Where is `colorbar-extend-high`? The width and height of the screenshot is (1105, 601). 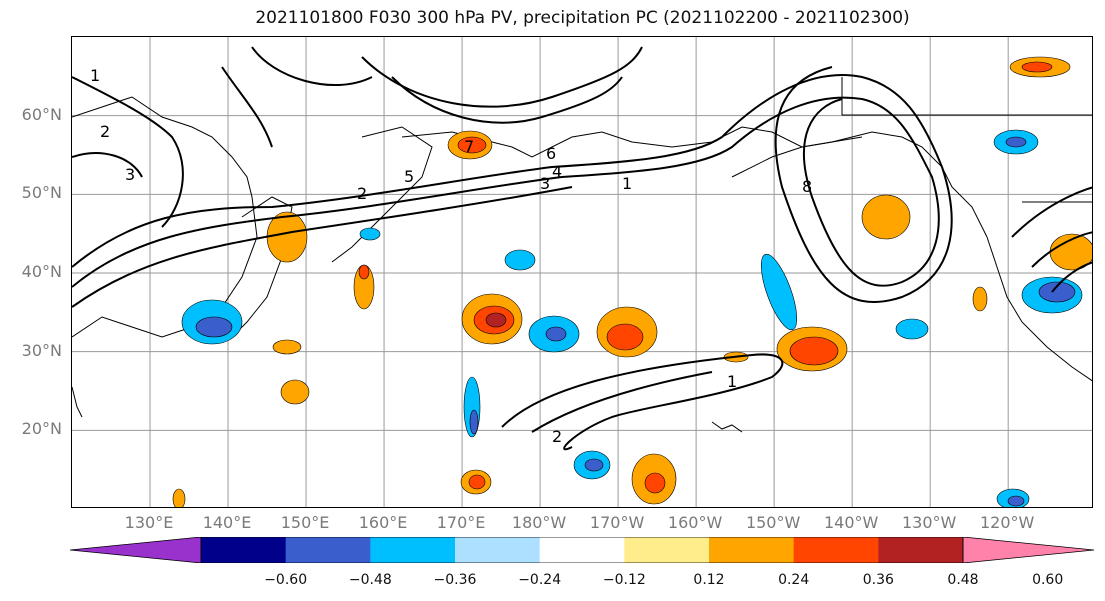
colorbar-extend-high is located at coordinates (1028, 550).